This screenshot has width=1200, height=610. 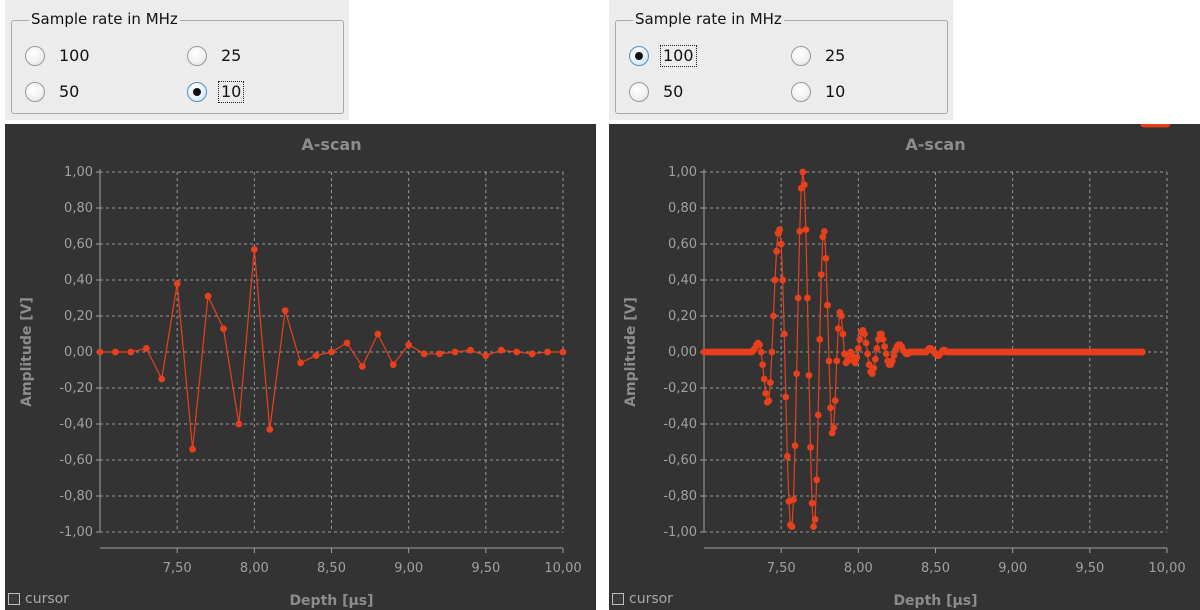 I want to click on y-tick-label: -0,40, so click(x=76, y=424).